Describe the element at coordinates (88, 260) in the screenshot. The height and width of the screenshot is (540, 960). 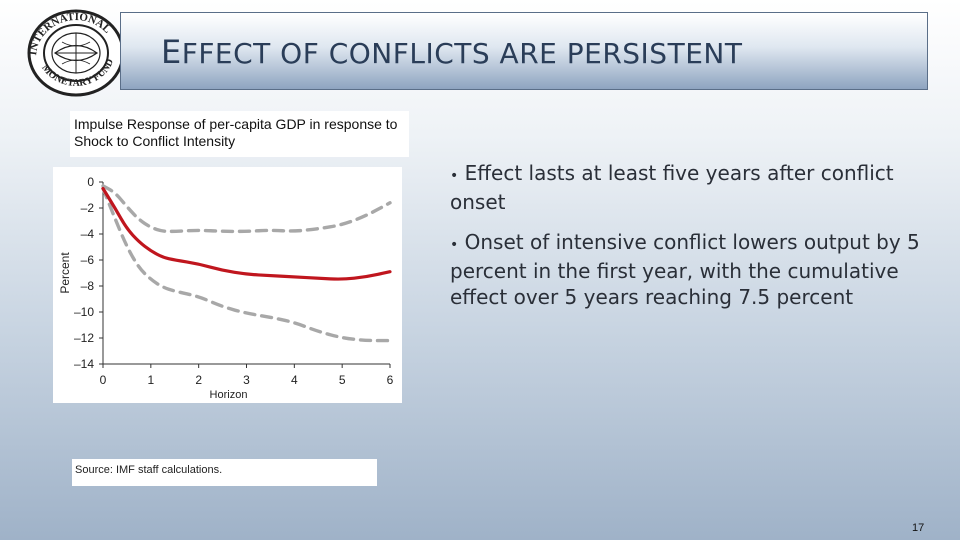
I see `y-tick-label: –6` at that location.